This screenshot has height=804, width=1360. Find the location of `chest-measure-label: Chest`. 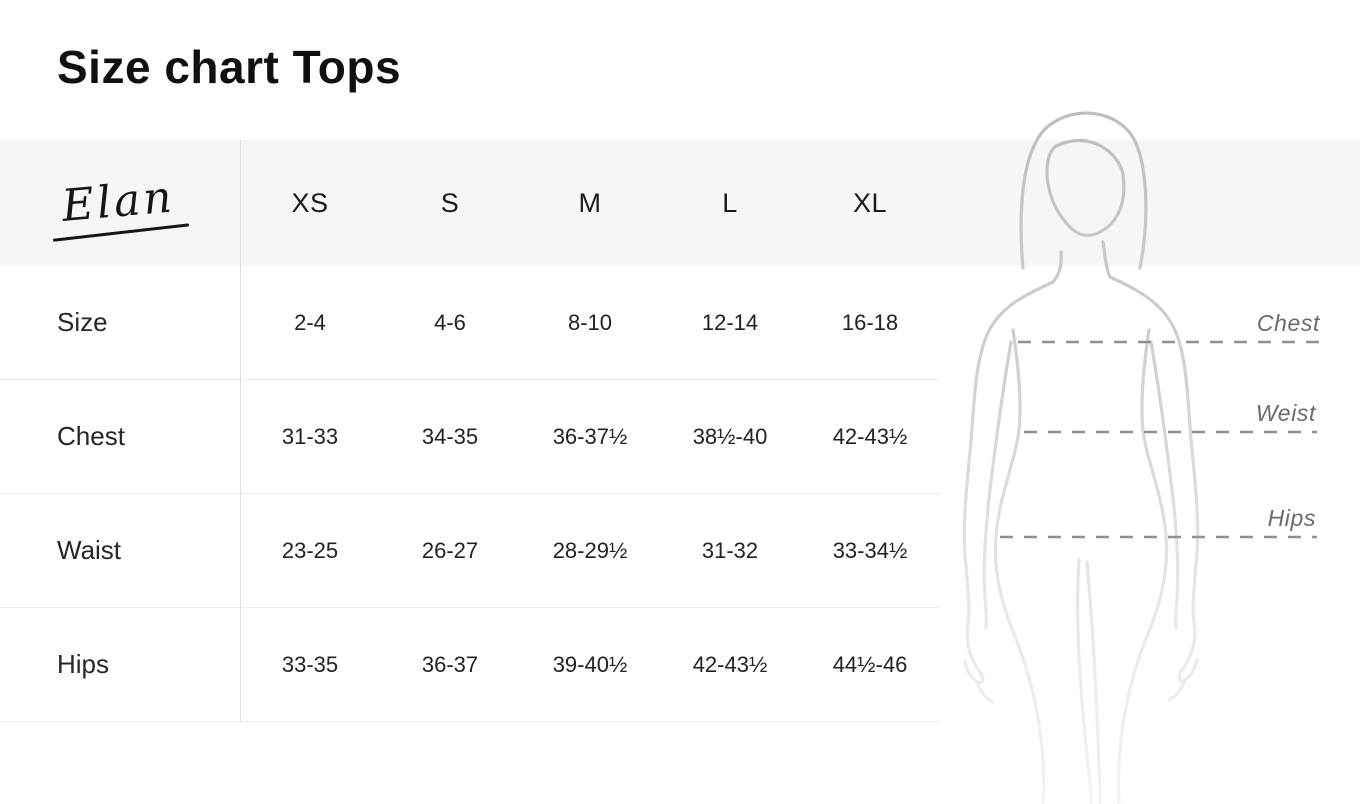

chest-measure-label: Chest is located at coordinates (1288, 323).